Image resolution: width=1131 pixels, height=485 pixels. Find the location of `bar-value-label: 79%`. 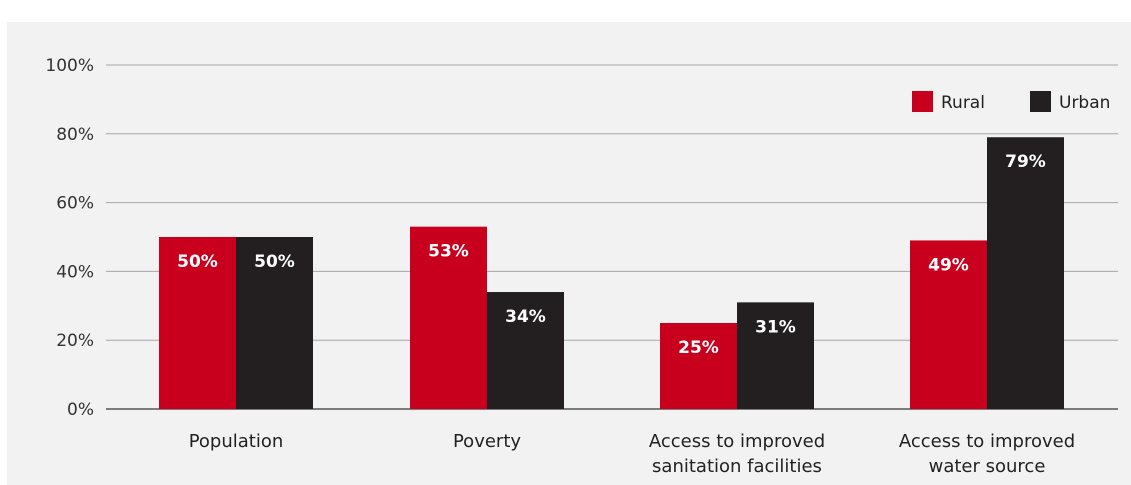

bar-value-label: 79% is located at coordinates (1025, 162).